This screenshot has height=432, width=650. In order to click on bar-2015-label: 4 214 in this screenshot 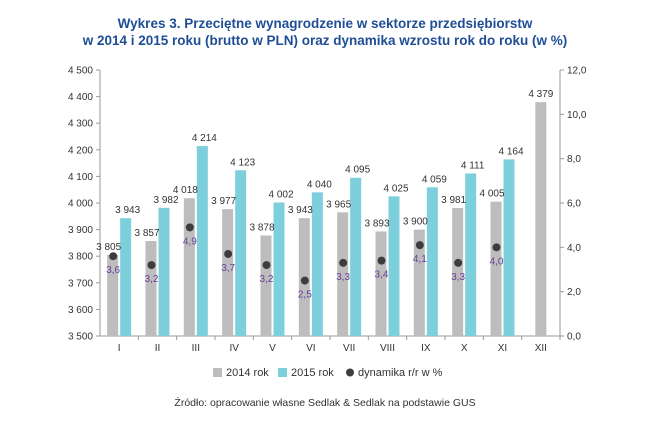, I will do `click(204, 138)`.